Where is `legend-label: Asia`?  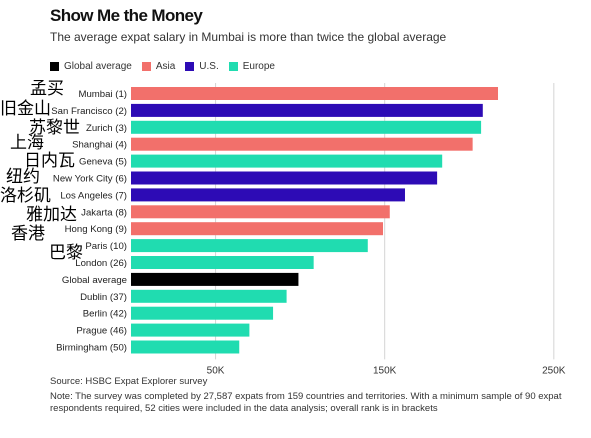 legend-label: Asia is located at coordinates (165, 66).